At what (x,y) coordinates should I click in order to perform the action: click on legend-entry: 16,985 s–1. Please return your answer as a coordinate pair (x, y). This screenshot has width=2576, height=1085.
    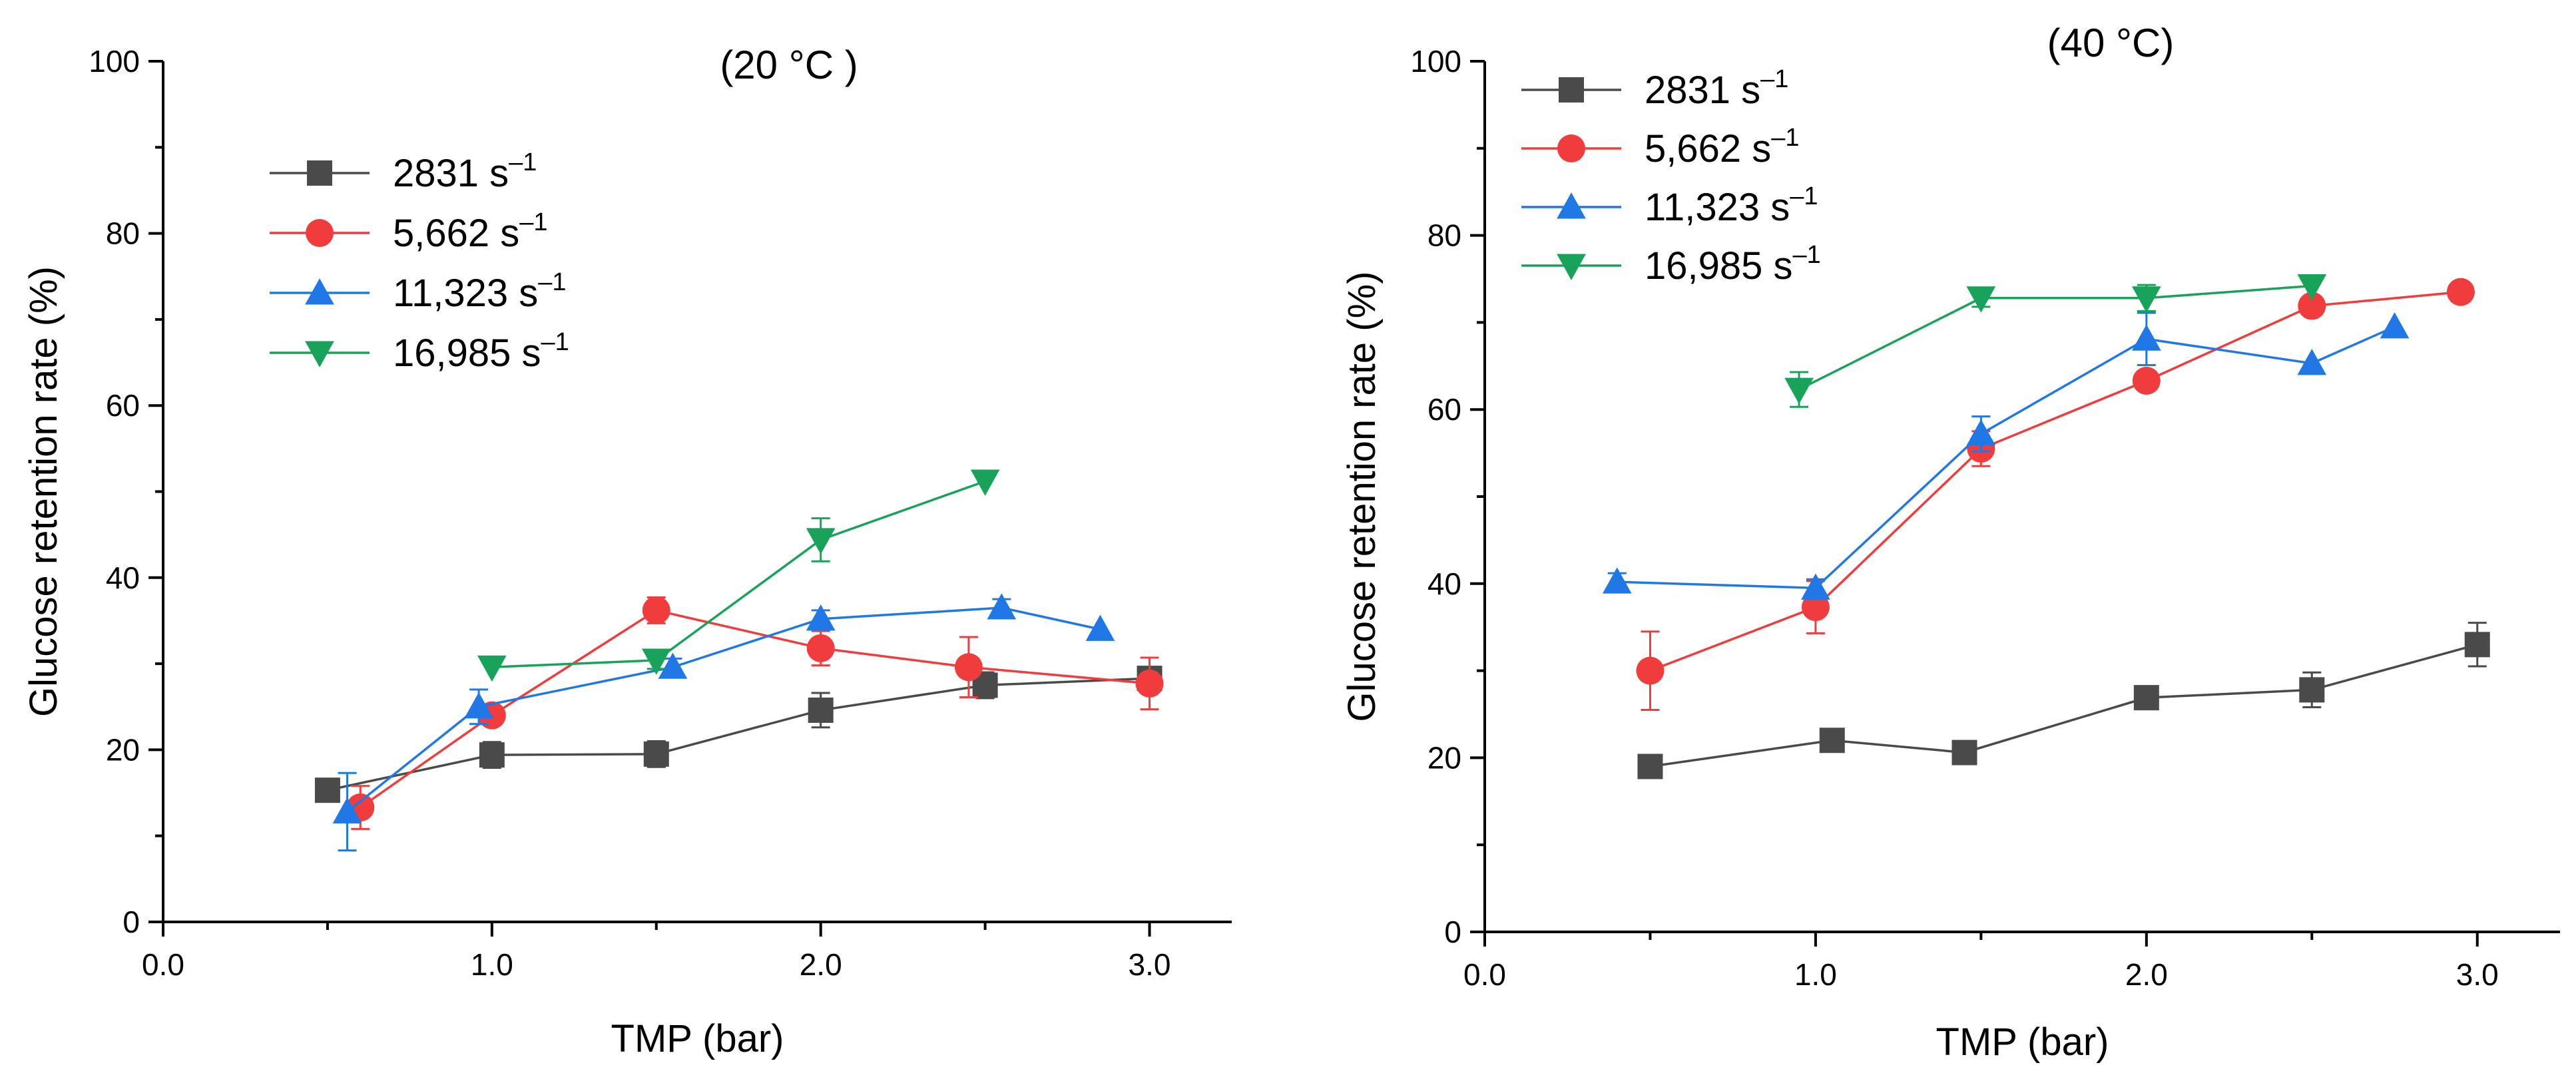
    Looking at the image, I should click on (420, 352).